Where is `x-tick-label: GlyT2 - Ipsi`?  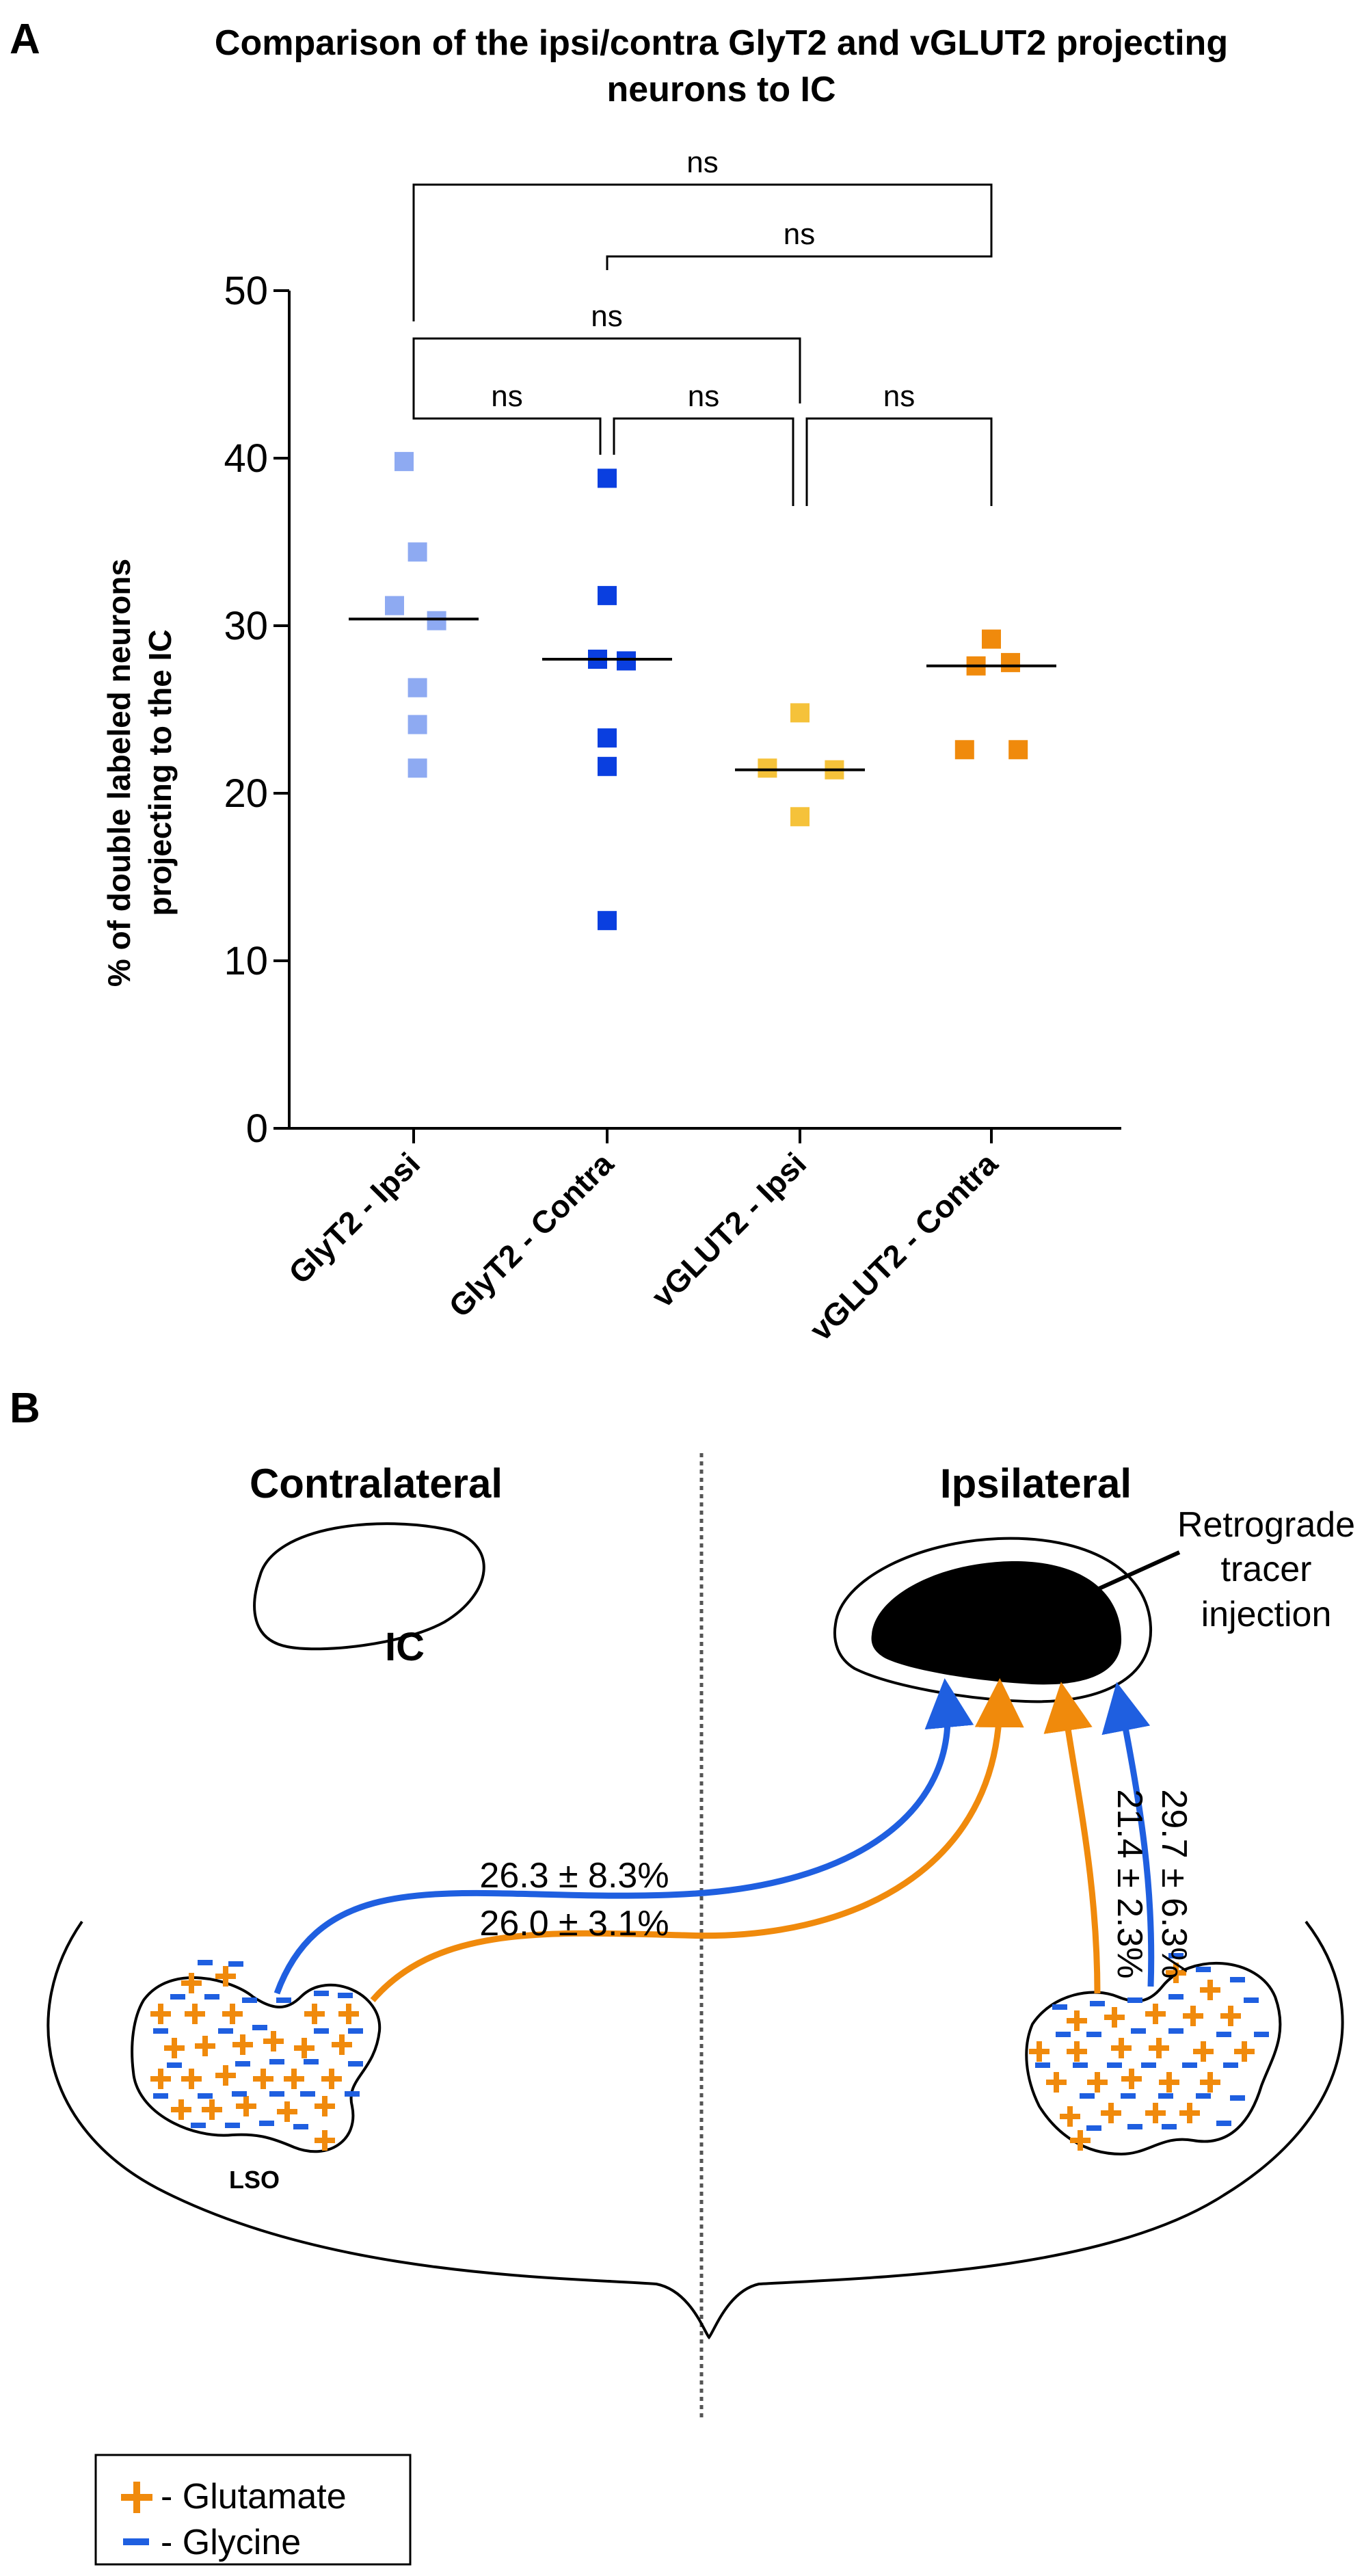 x-tick-label: GlyT2 - Ipsi is located at coordinates (354, 1217).